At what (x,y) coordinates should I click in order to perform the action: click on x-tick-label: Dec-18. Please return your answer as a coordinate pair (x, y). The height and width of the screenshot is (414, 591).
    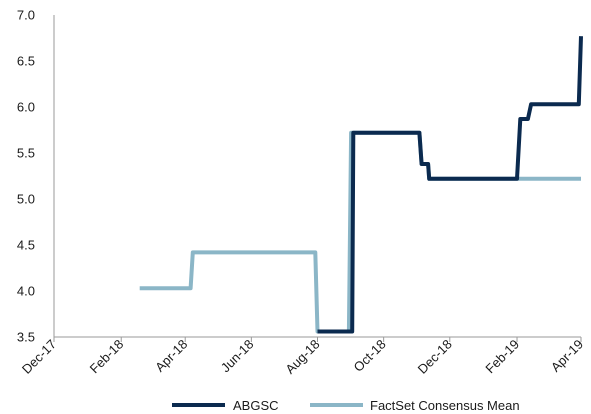
    Looking at the image, I should click on (435, 357).